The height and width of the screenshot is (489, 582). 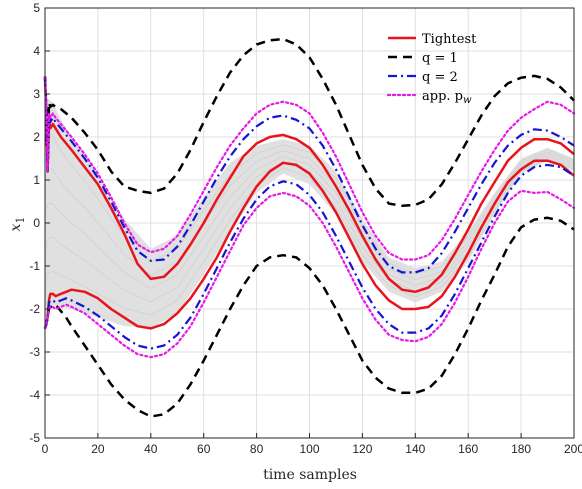 I want to click on legend-label-main: q = 2, so click(x=440, y=77).